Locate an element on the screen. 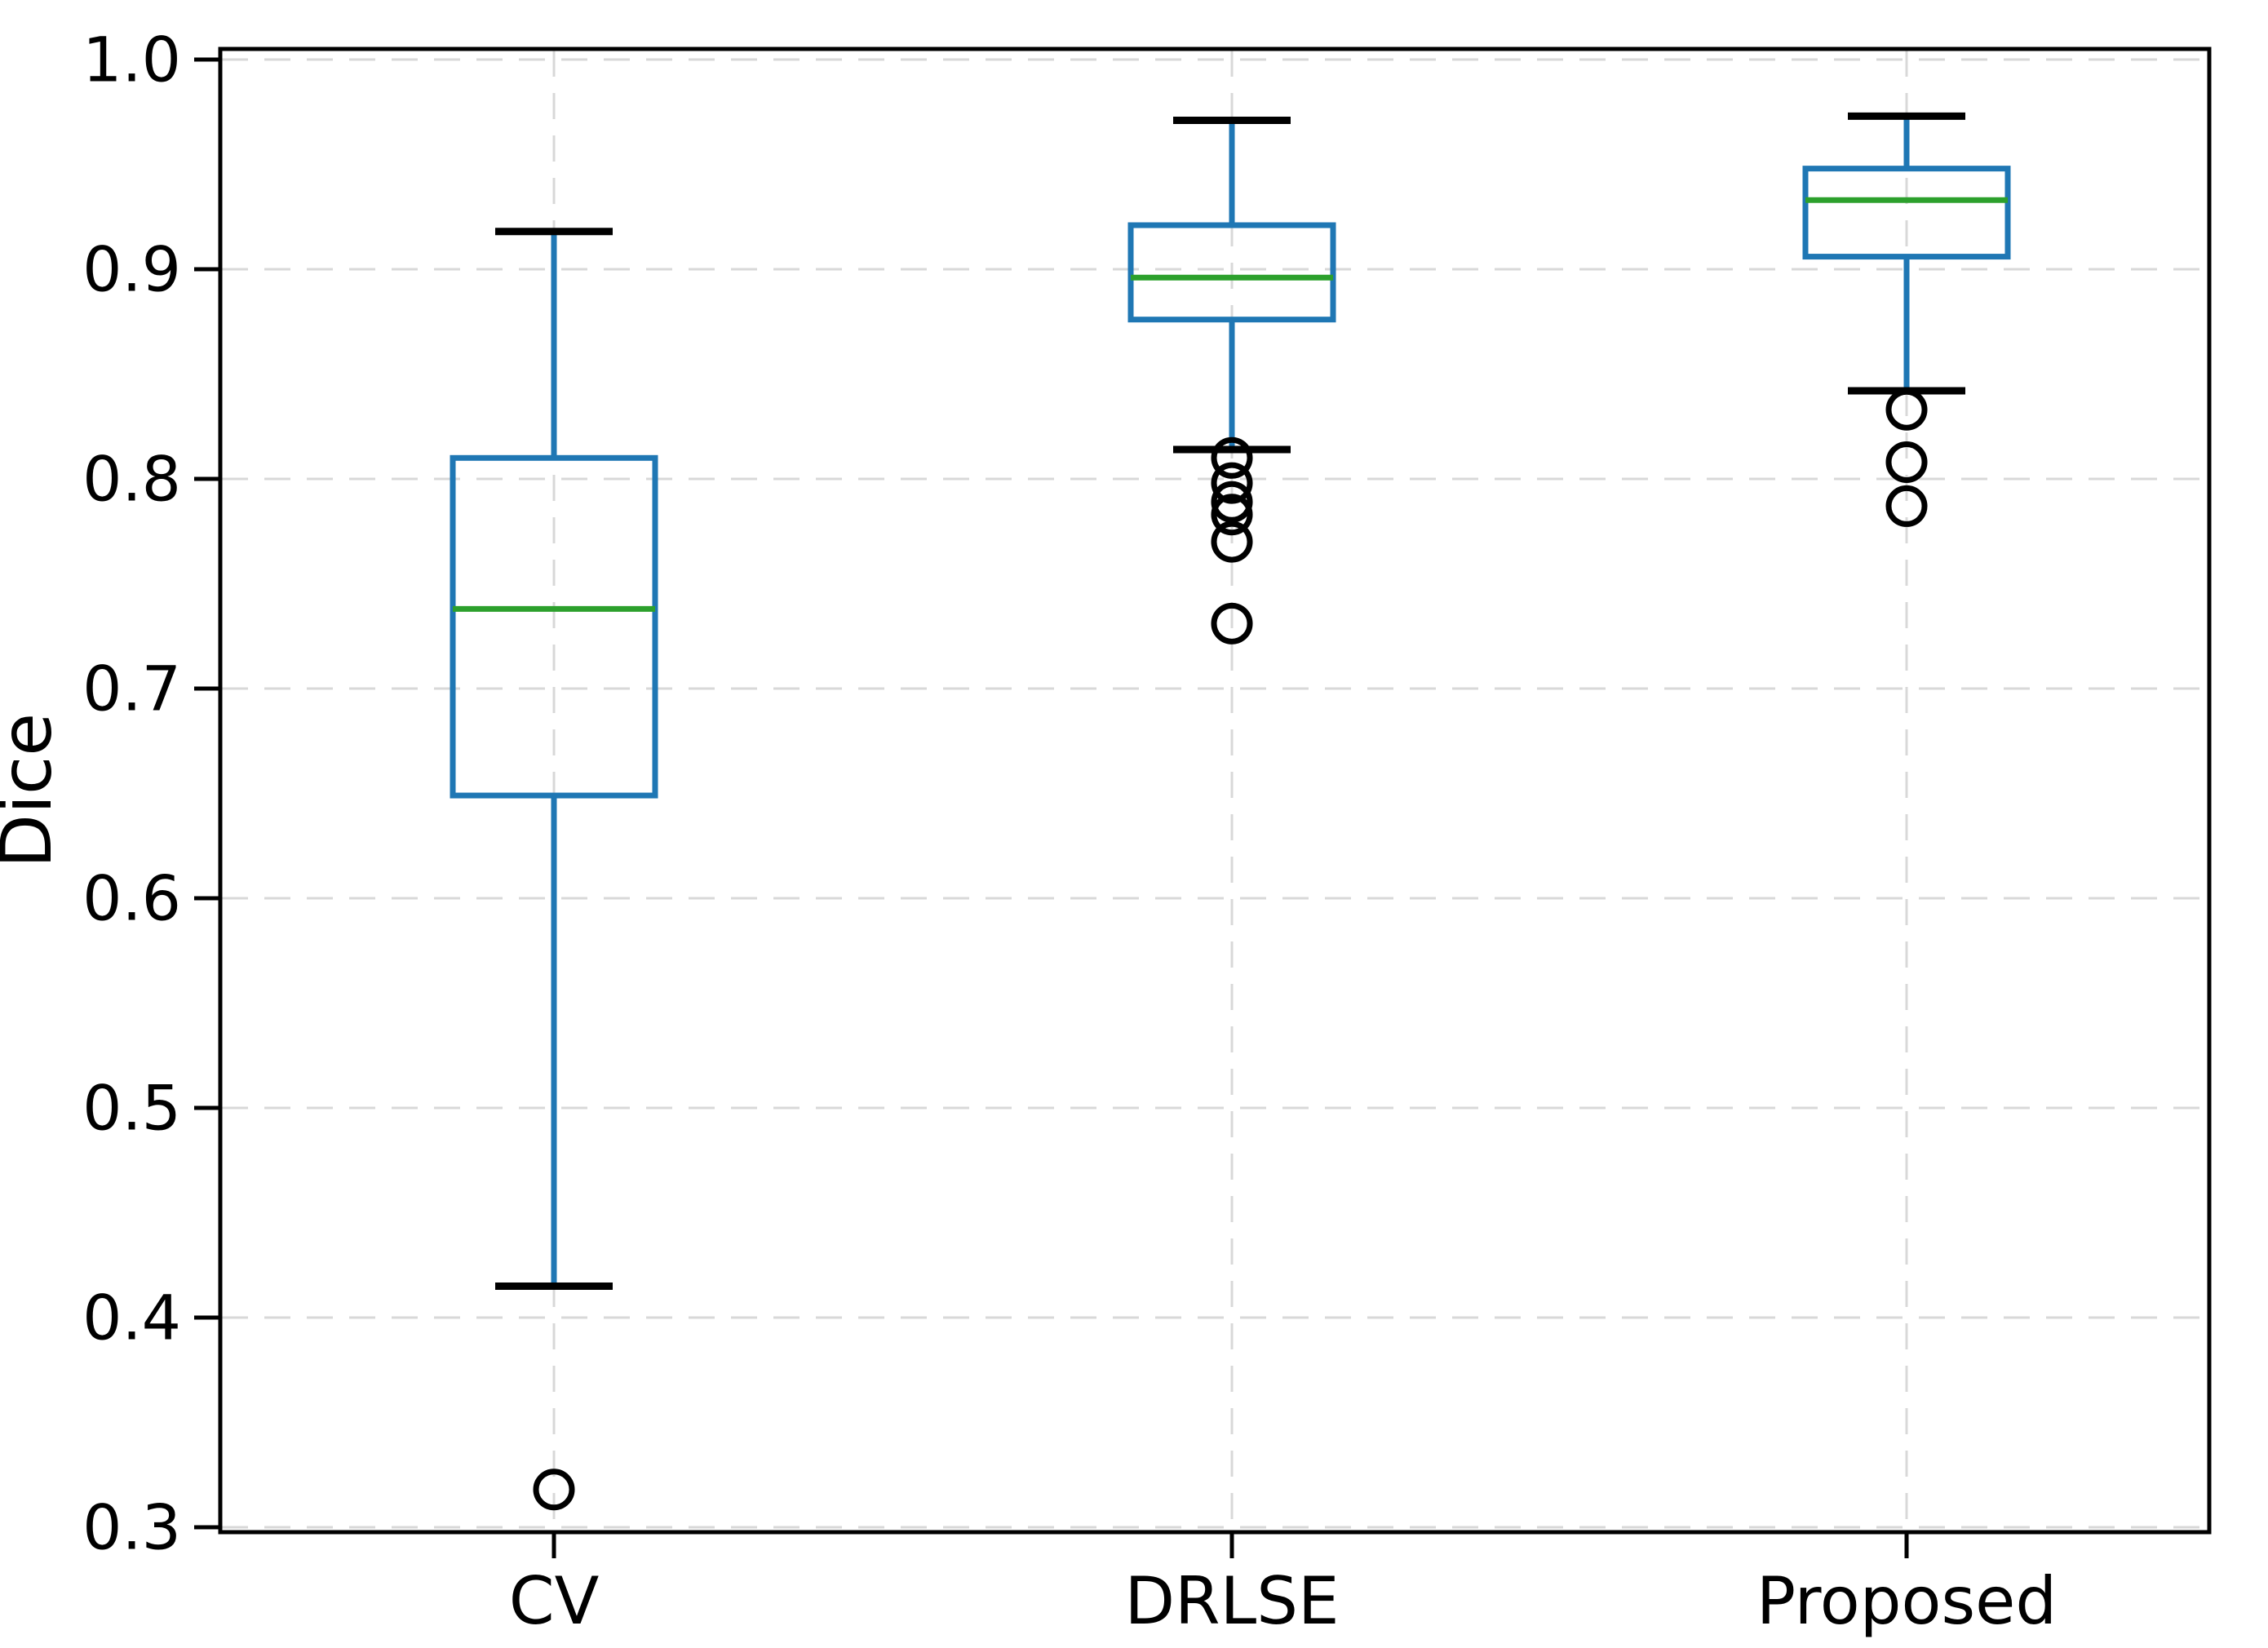  box-proposed is located at coordinates (1906, 319).